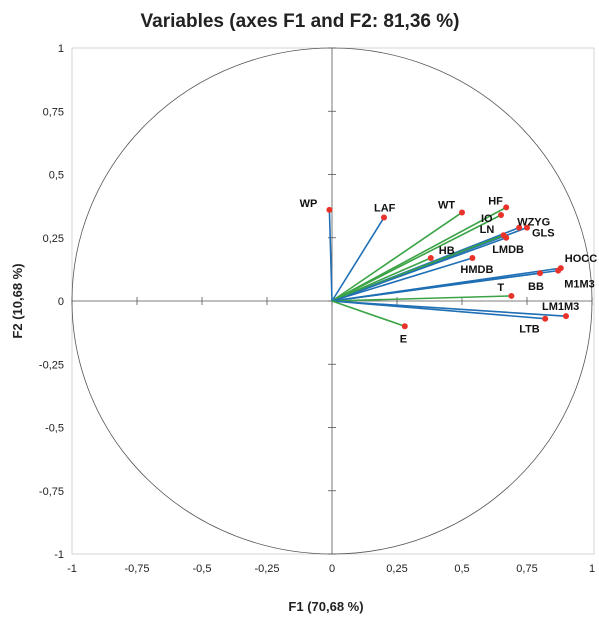 This screenshot has height=621, width=599. I want to click on point-hf, so click(506, 207).